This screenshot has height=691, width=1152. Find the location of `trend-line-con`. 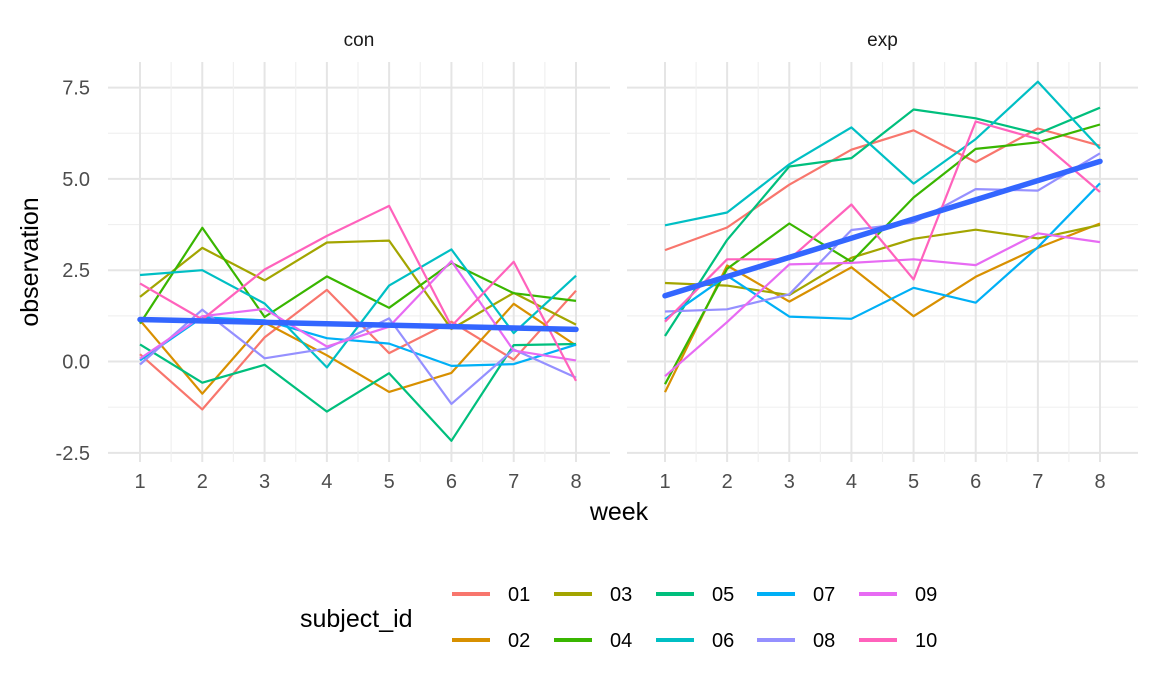

trend-line-con is located at coordinates (358, 324).